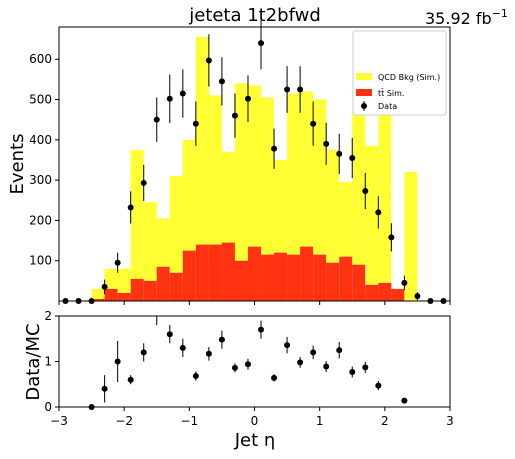 The height and width of the screenshot is (459, 515). What do you see at coordinates (364, 76) in the screenshot?
I see `legend-swatch-qcd` at bounding box center [364, 76].